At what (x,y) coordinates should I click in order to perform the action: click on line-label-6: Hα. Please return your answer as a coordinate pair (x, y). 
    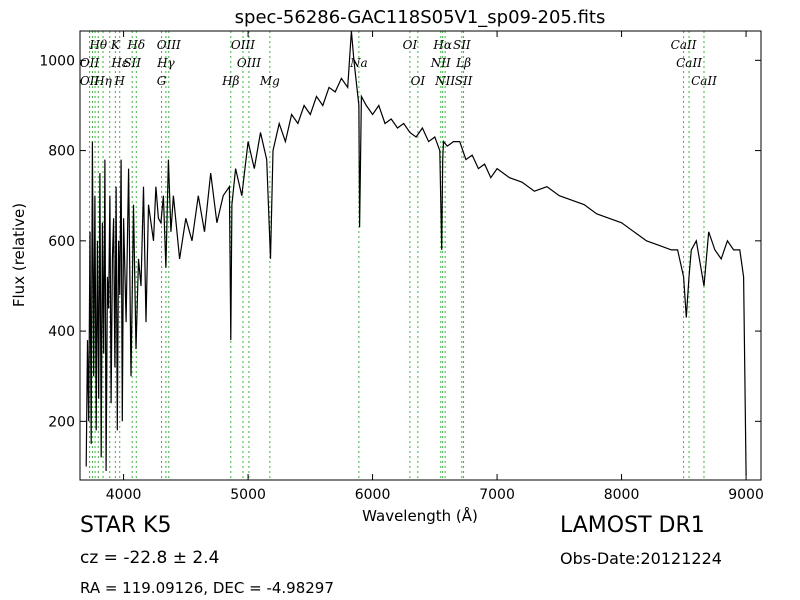
    Looking at the image, I should click on (442, 45).